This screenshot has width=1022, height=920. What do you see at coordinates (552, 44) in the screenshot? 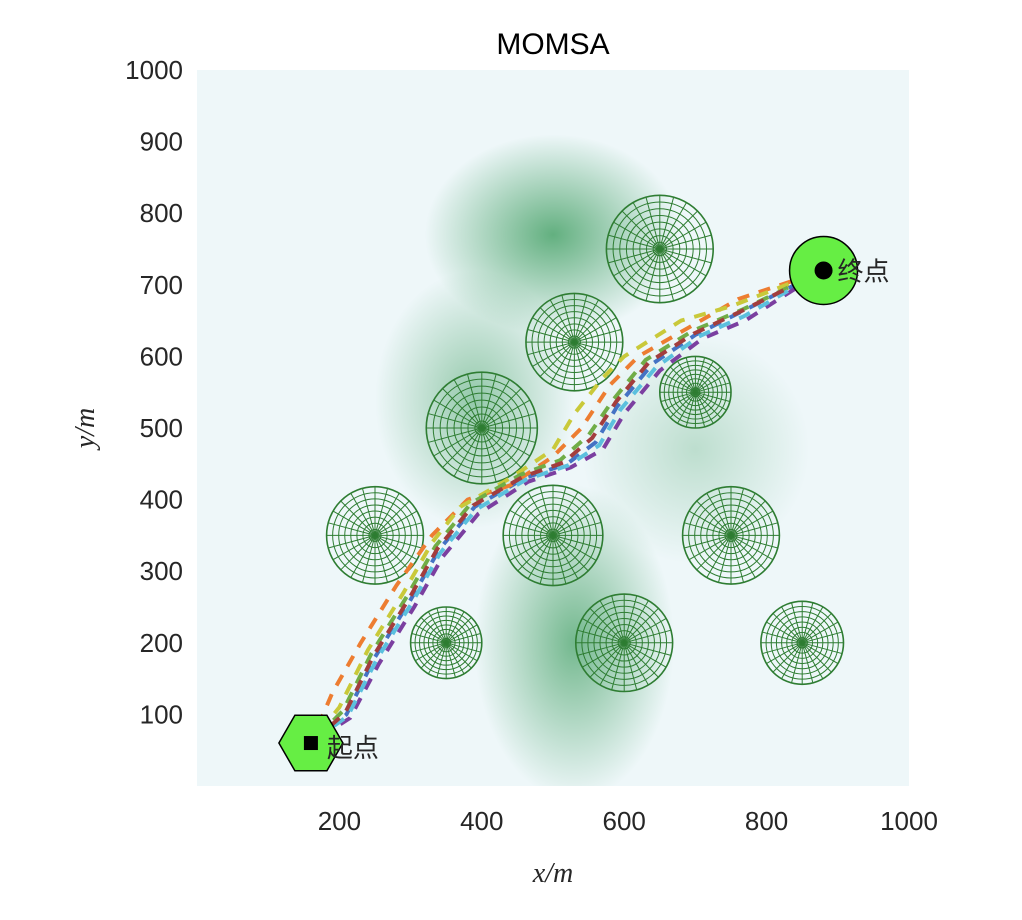
I see `chart-title: MOMSA` at bounding box center [552, 44].